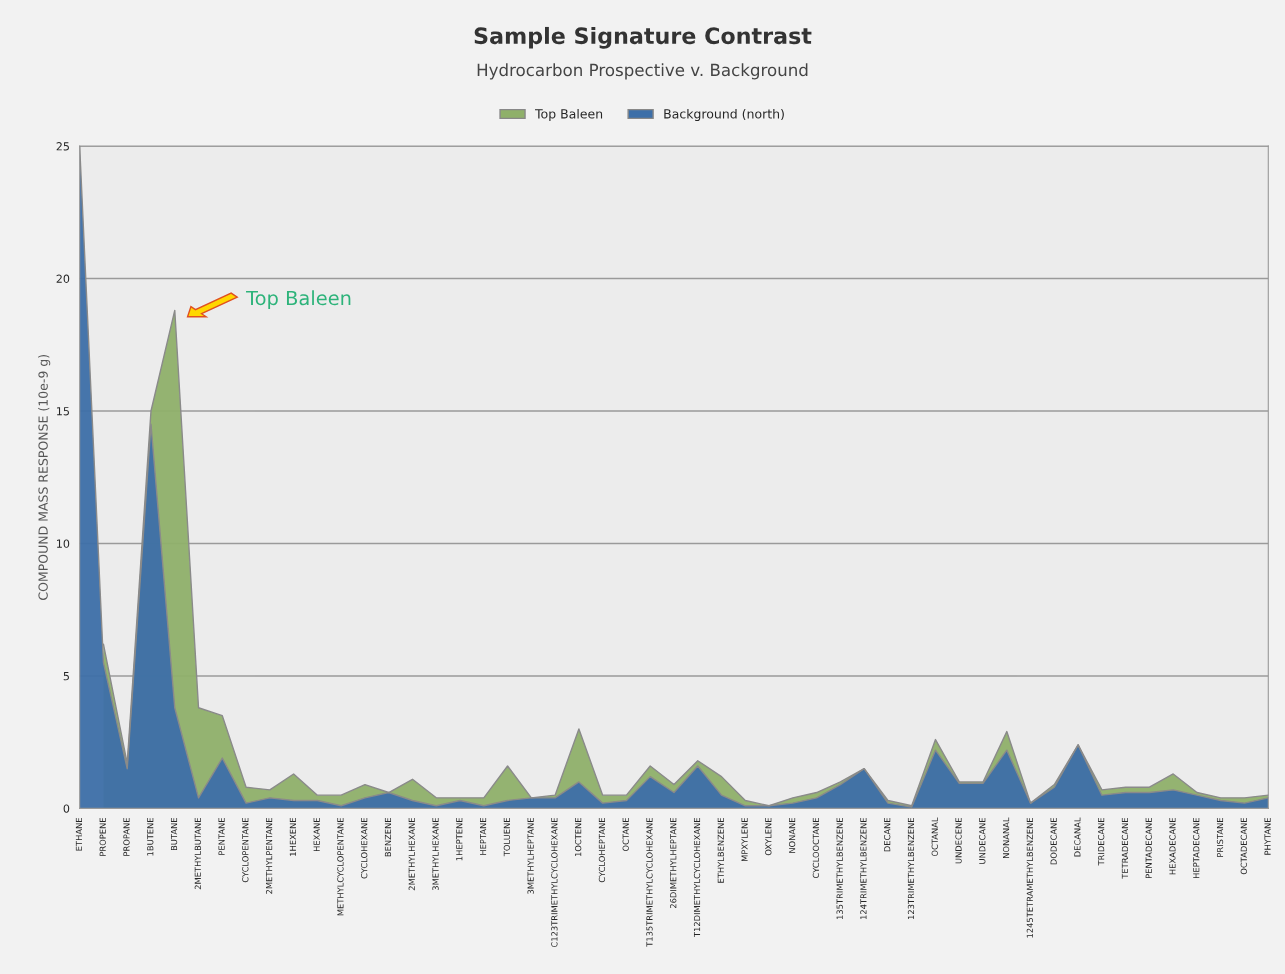 The image size is (1285, 974). What do you see at coordinates (643, 37) in the screenshot?
I see `chart-title: Sample Signature Contrast` at bounding box center [643, 37].